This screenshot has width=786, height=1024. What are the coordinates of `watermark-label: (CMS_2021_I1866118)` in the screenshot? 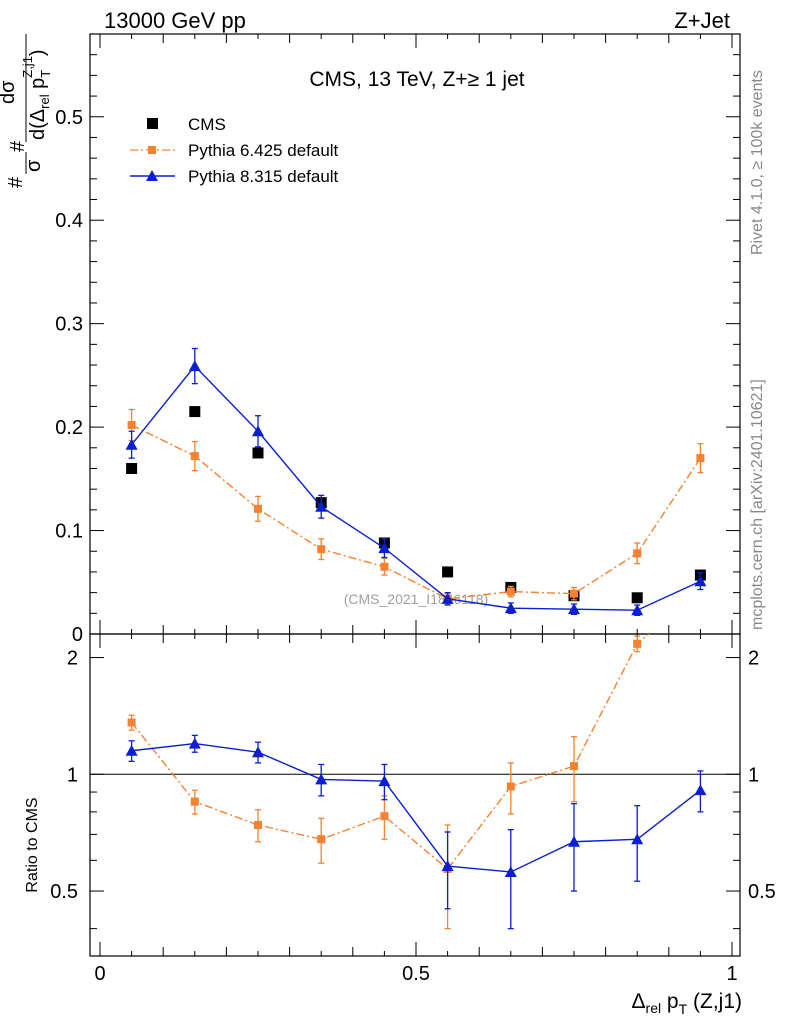 It's located at (416, 599).